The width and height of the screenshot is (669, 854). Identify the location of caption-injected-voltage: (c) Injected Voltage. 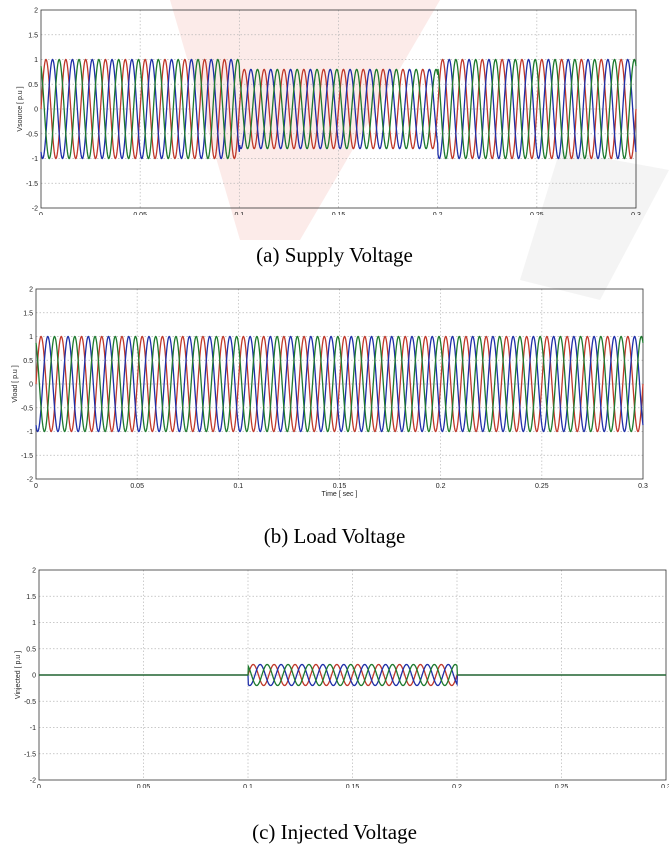
(334, 832).